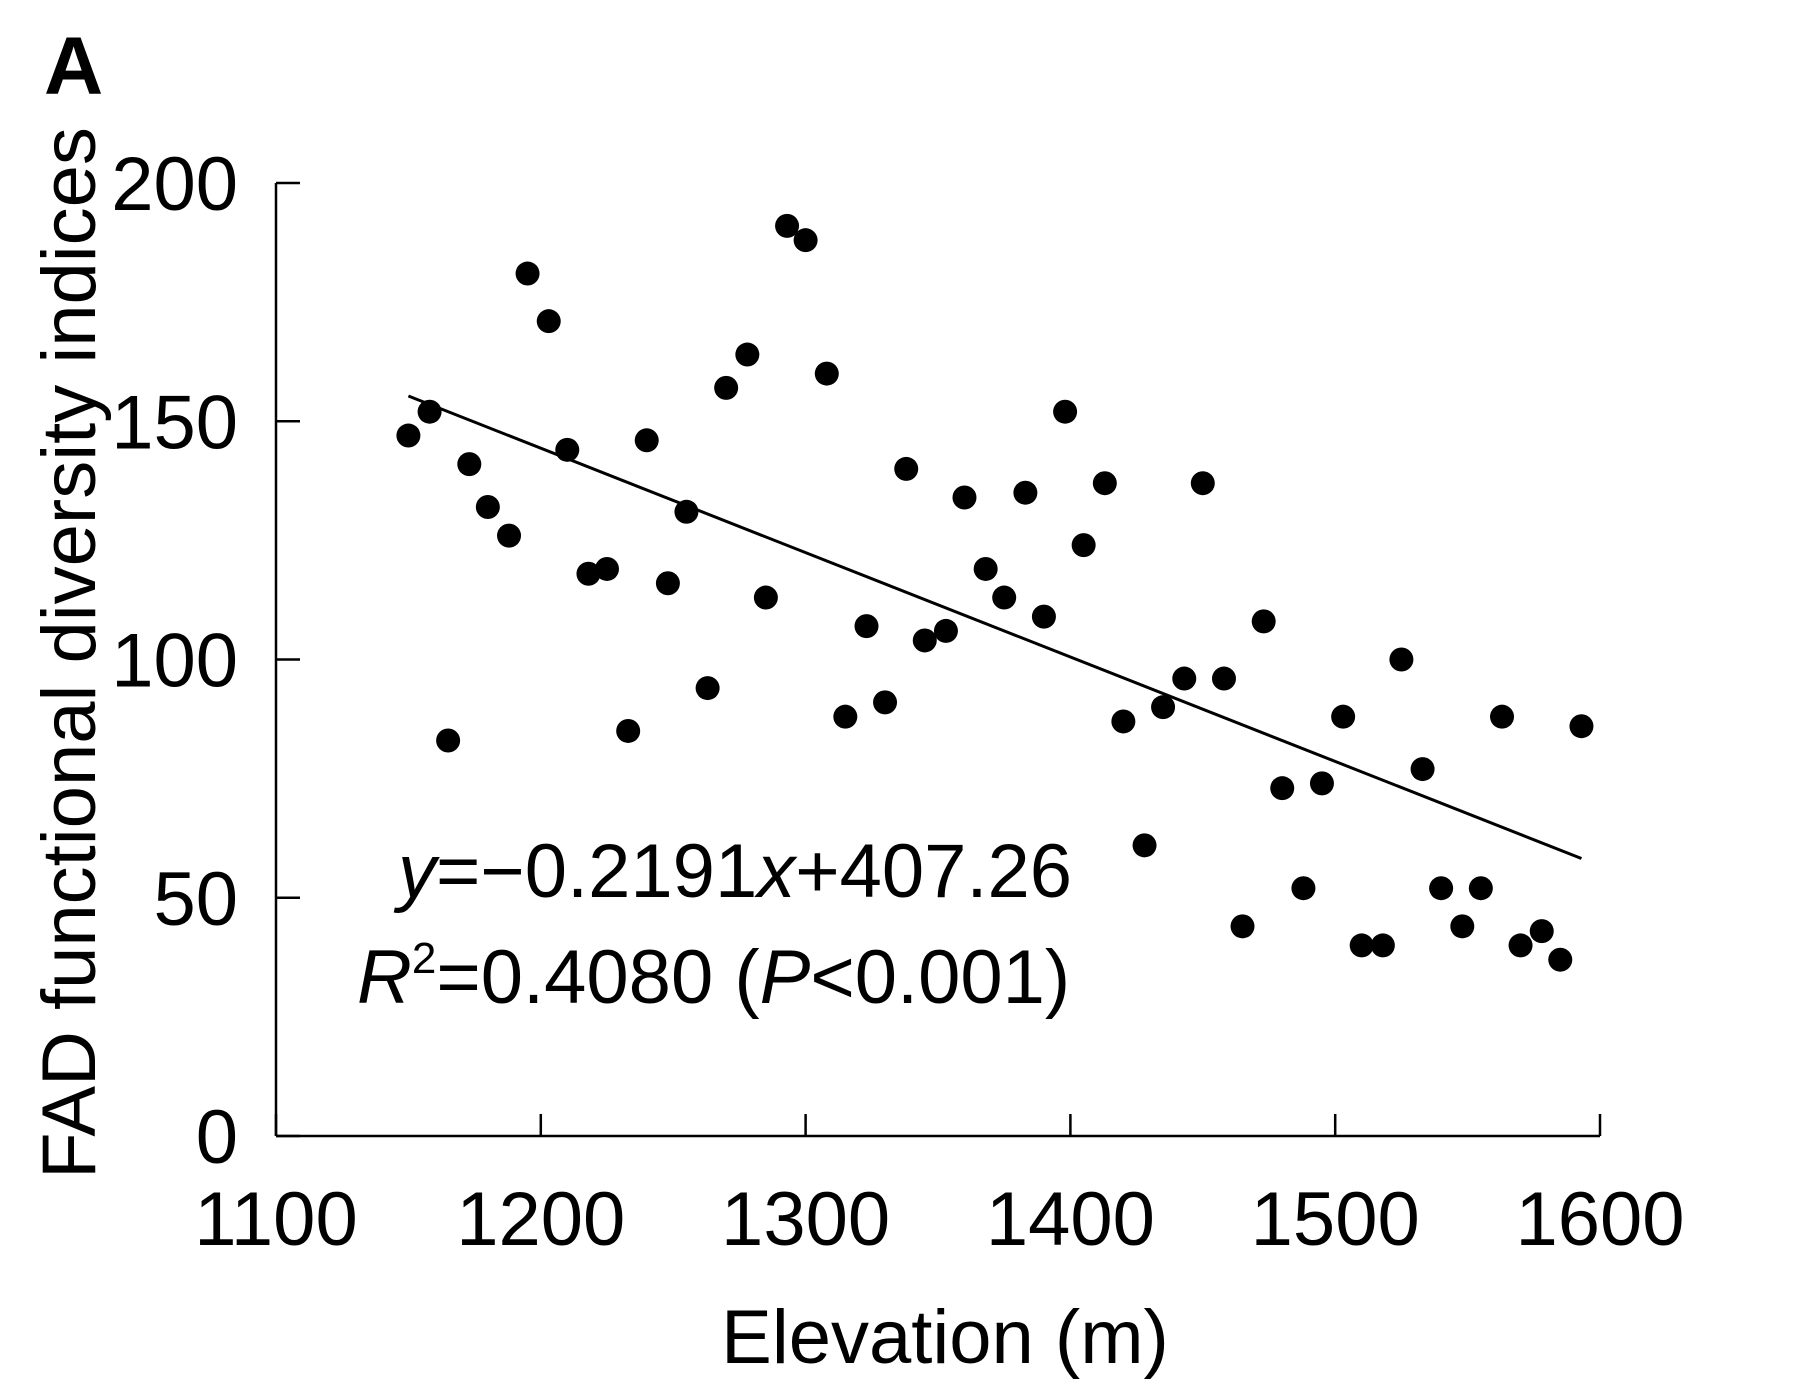 Image resolution: width=1812 pixels, height=1392 pixels. I want to click on y-ticks: 0 50 100 150 200, so click(205, 661).